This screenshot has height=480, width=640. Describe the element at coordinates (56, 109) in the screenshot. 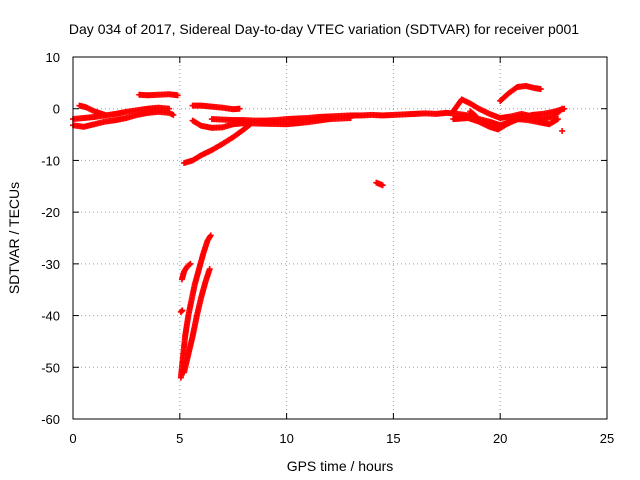

I see `y-tick-label: 0` at that location.